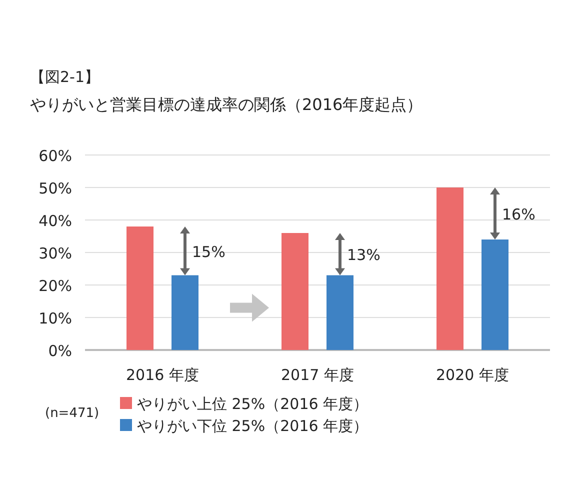  Describe the element at coordinates (226, 104) in the screenshot. I see `chart-subtitle: やりがいと営業目標の達成率の関係（2016年度起点）` at that location.